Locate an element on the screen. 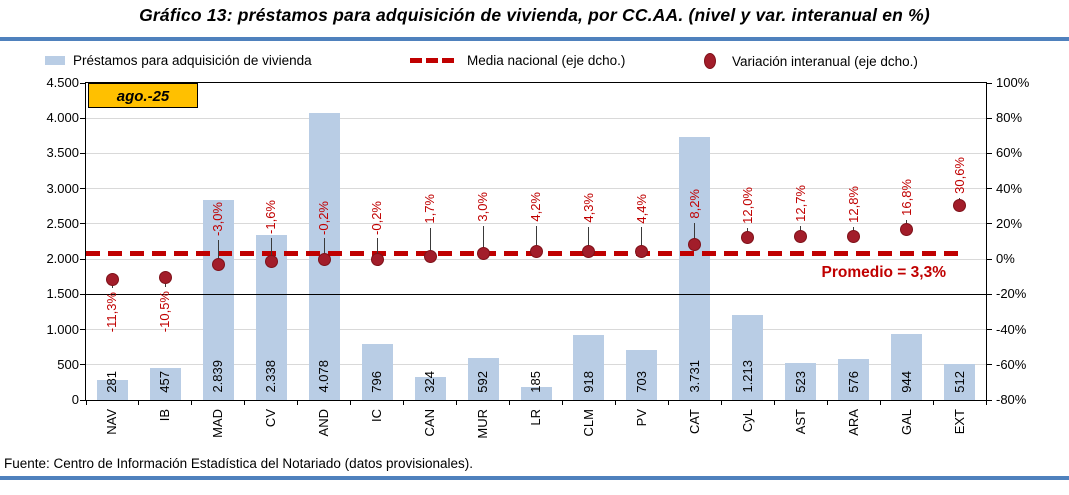 Image resolution: width=1069 pixels, height=495 pixels. variation-value-label: 4,3% is located at coordinates (588, 207).